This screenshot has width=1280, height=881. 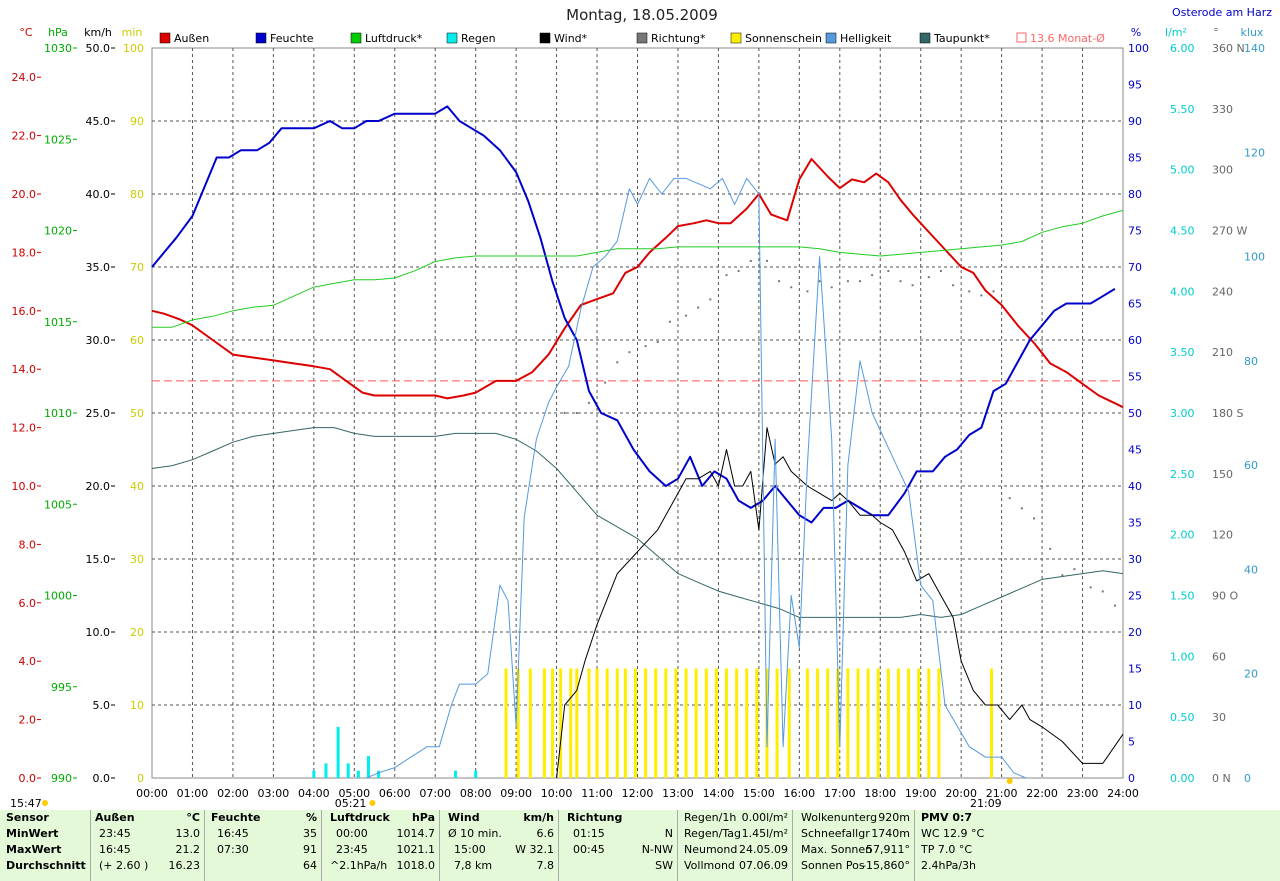 What do you see at coordinates (28, 778) in the screenshot?
I see `temp-tick-label: 0.0` at bounding box center [28, 778].